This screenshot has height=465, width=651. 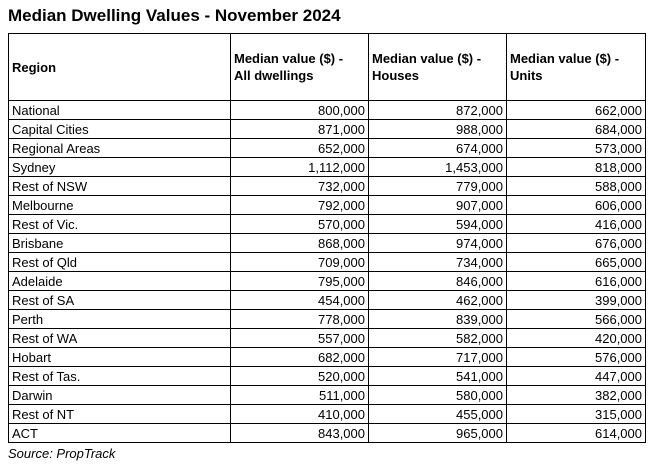 I want to click on table-row: Regional Areas 652,000 674,000 573,000, so click(x=327, y=148).